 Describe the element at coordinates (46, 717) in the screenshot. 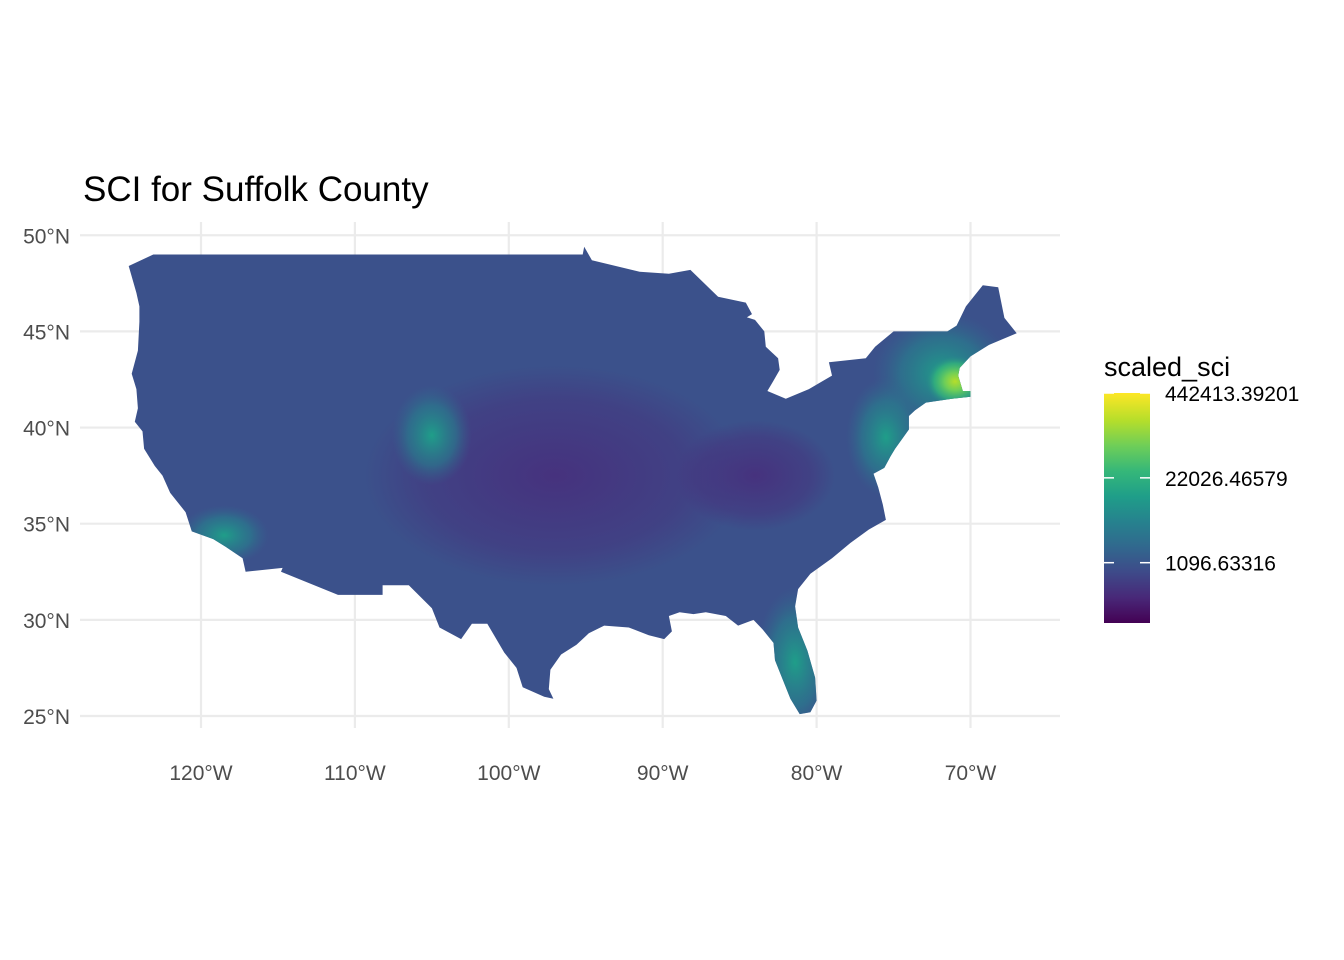

I see `y-tick-label: 25°N` at that location.